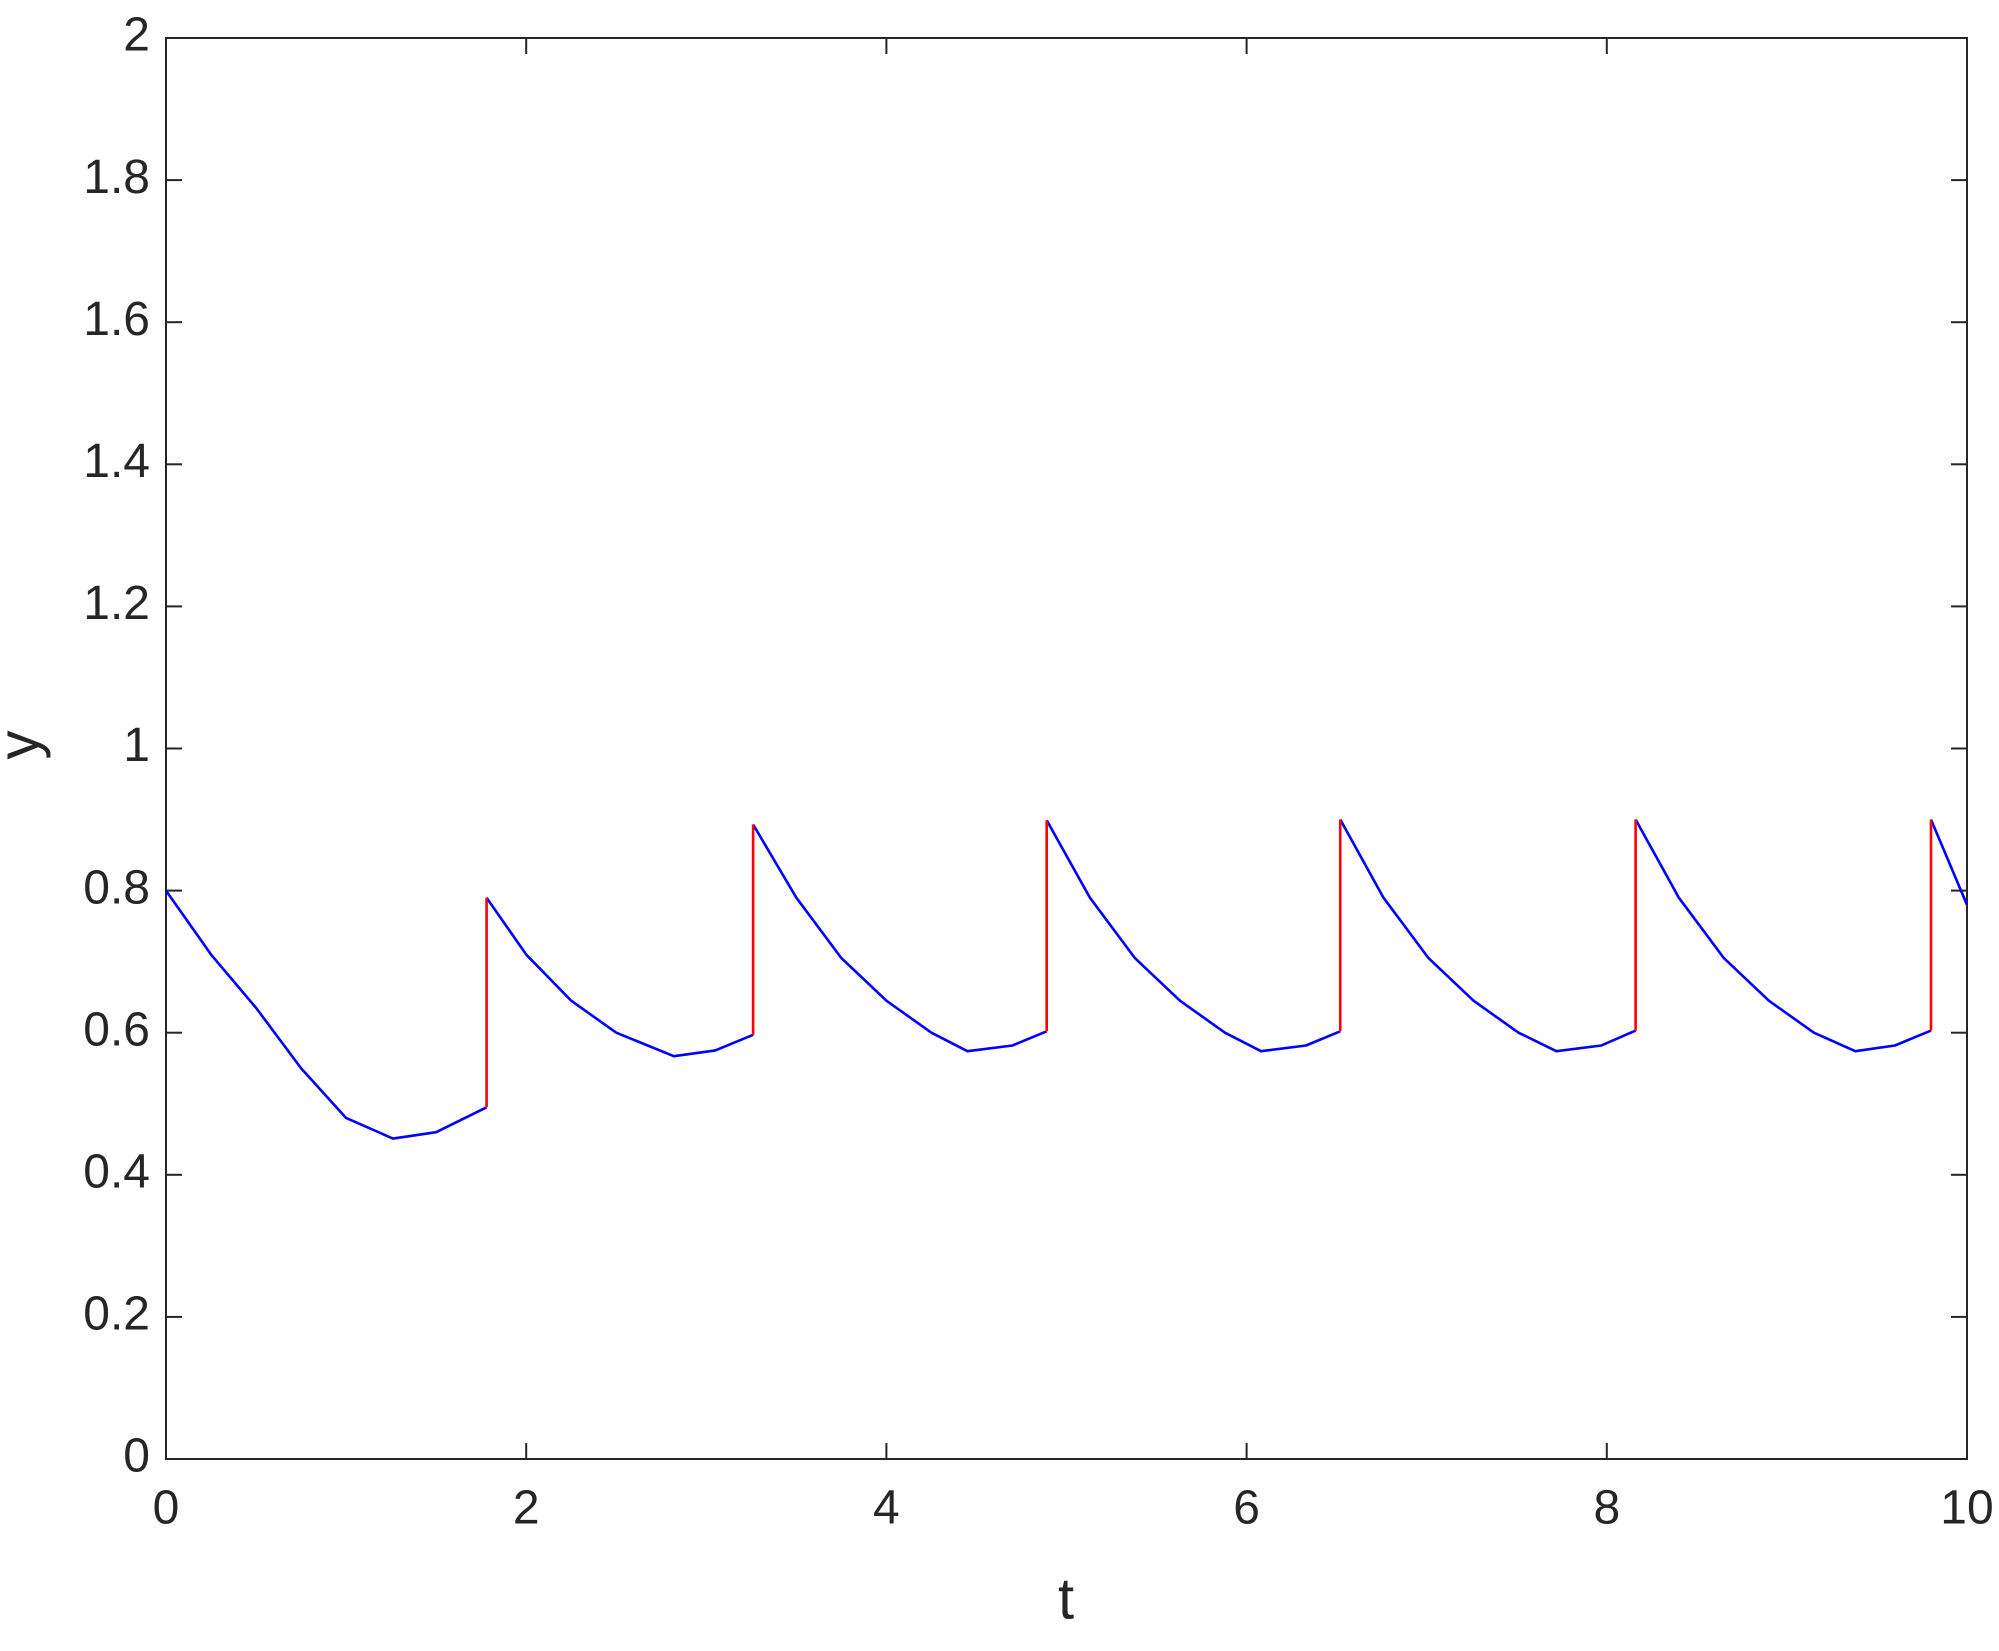 The image size is (1999, 1651). What do you see at coordinates (1606, 1508) in the screenshot?
I see `x-tick-label: 8` at bounding box center [1606, 1508].